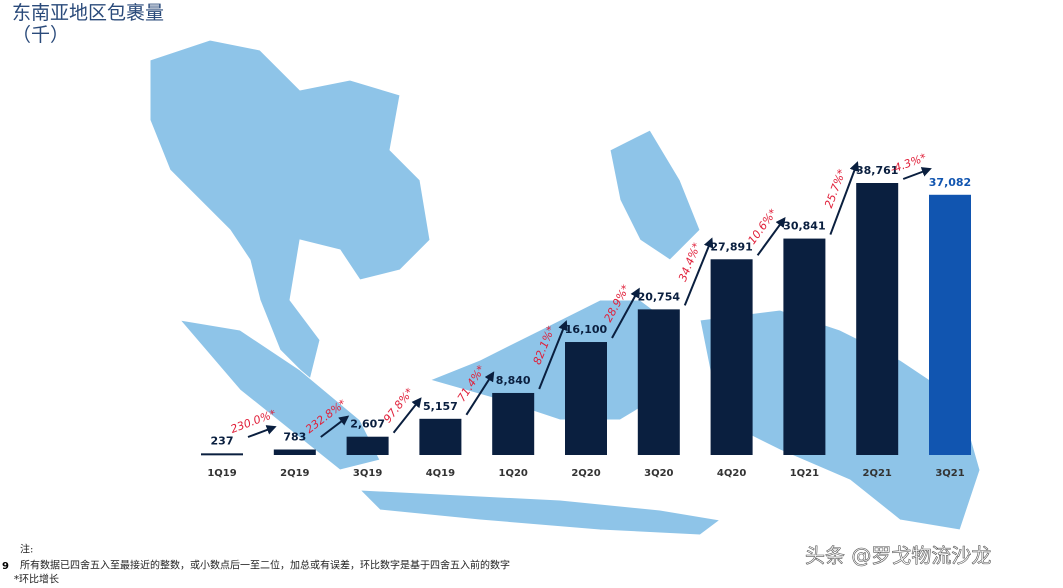 The image size is (1063, 588). Describe the element at coordinates (5, 566) in the screenshot. I see `page-number: 9` at that location.